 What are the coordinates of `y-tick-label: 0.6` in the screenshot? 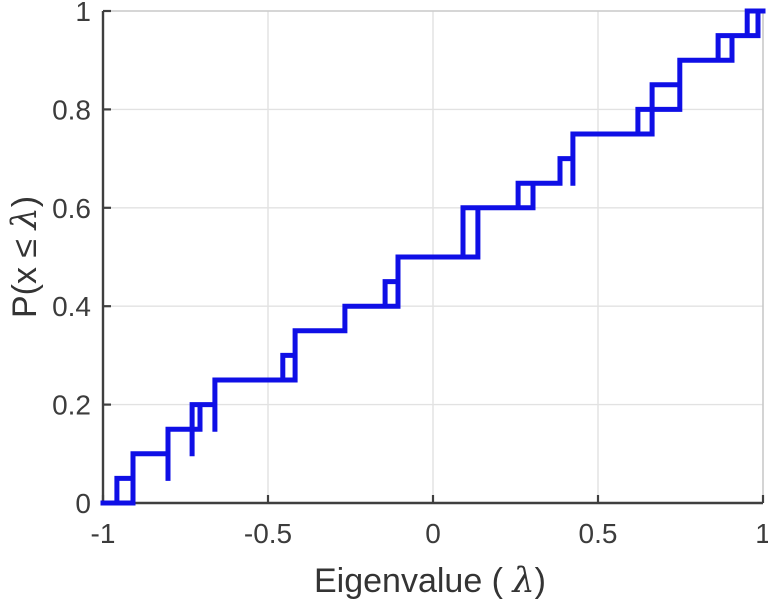 It's located at (71, 208).